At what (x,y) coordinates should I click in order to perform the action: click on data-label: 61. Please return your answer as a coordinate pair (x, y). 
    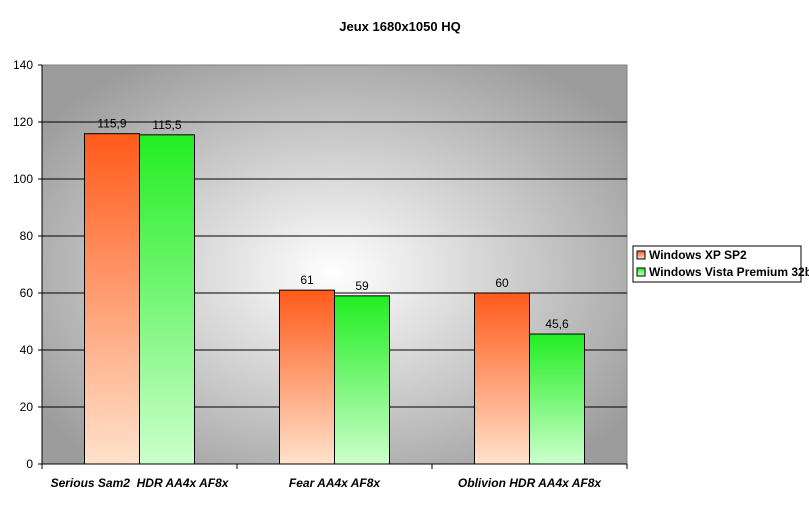
    Looking at the image, I should click on (307, 280).